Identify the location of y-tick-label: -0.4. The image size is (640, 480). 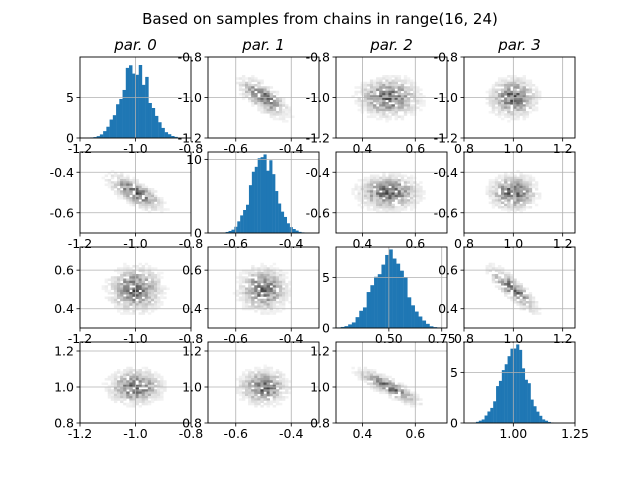
(446, 172).